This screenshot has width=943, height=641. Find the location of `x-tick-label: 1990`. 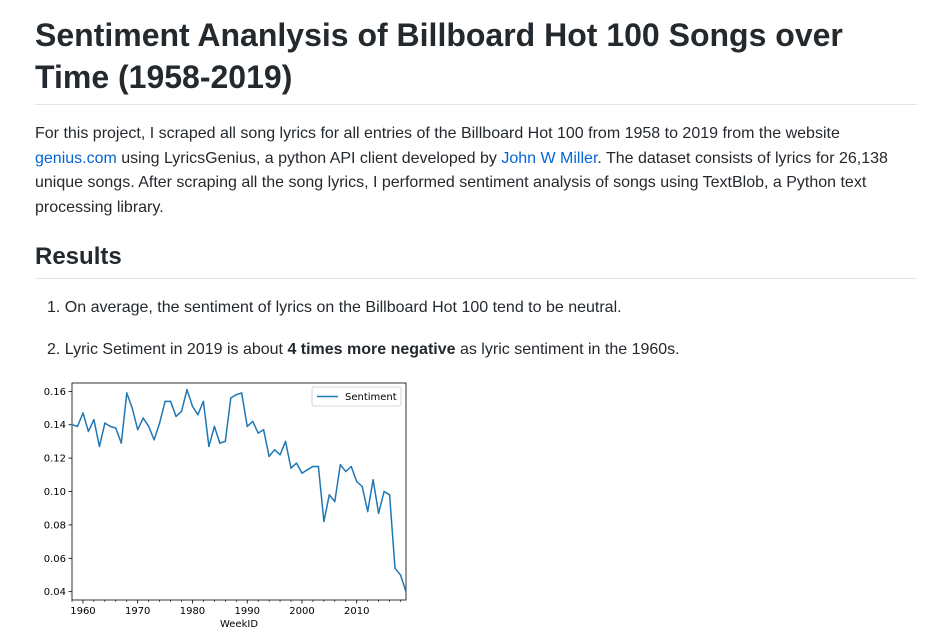

x-tick-label: 1990 is located at coordinates (246, 611).